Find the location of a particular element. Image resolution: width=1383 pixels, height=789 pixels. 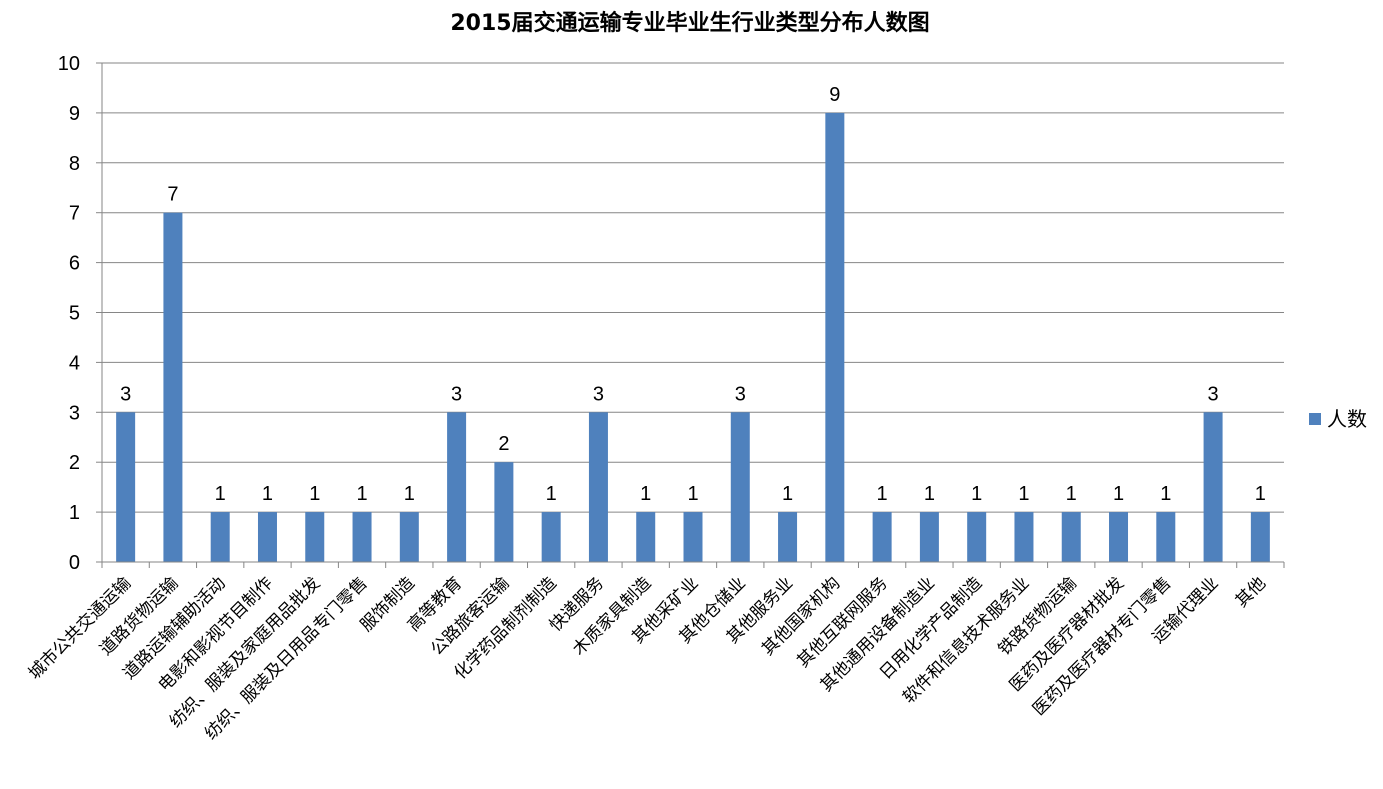

y-tick-label: 9 is located at coordinates (74, 114).